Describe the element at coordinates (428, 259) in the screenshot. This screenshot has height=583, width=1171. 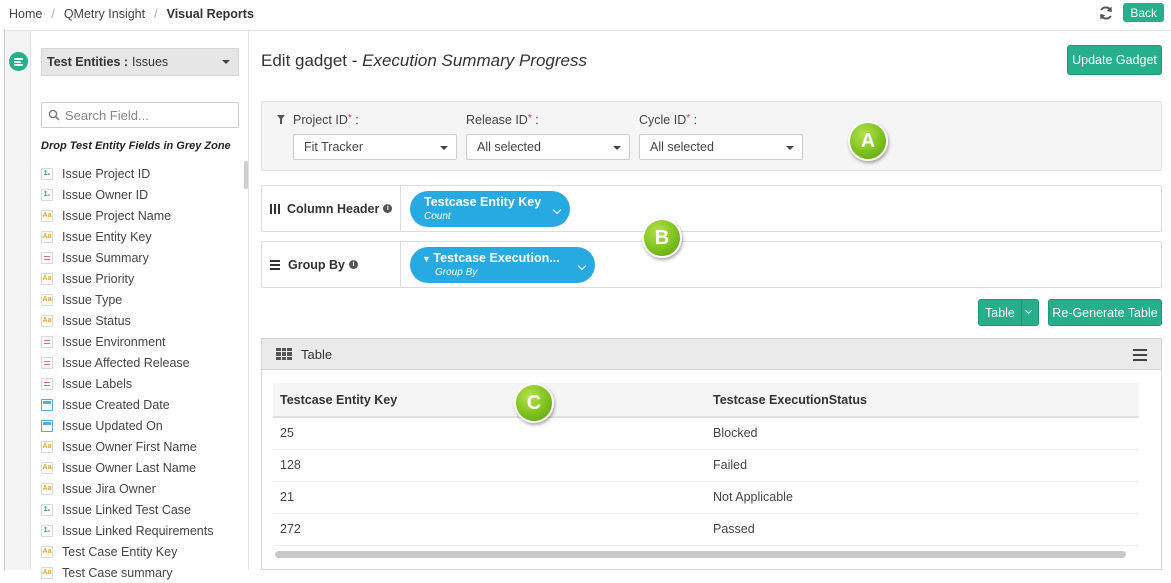
I see `filter-icon: ▼` at that location.